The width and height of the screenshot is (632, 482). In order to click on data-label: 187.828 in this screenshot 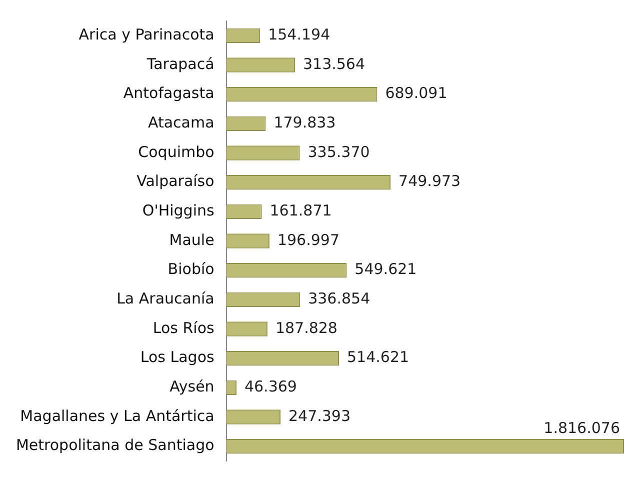, I will do `click(306, 327)`.